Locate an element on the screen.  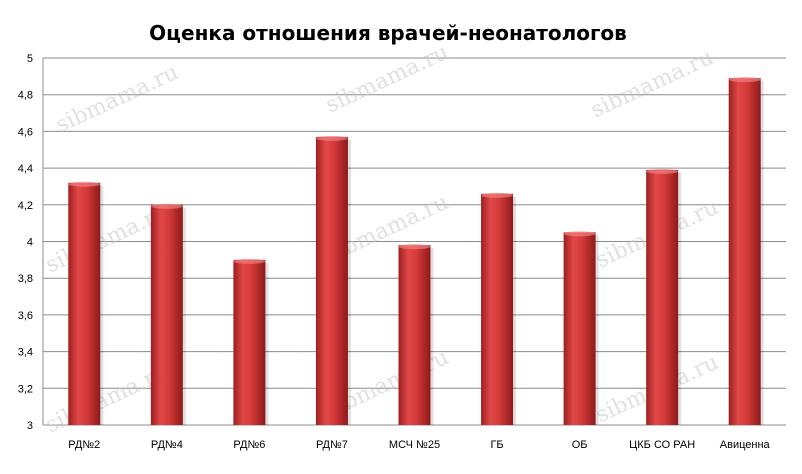
y-tick-label: 4,6 is located at coordinates (25, 132).